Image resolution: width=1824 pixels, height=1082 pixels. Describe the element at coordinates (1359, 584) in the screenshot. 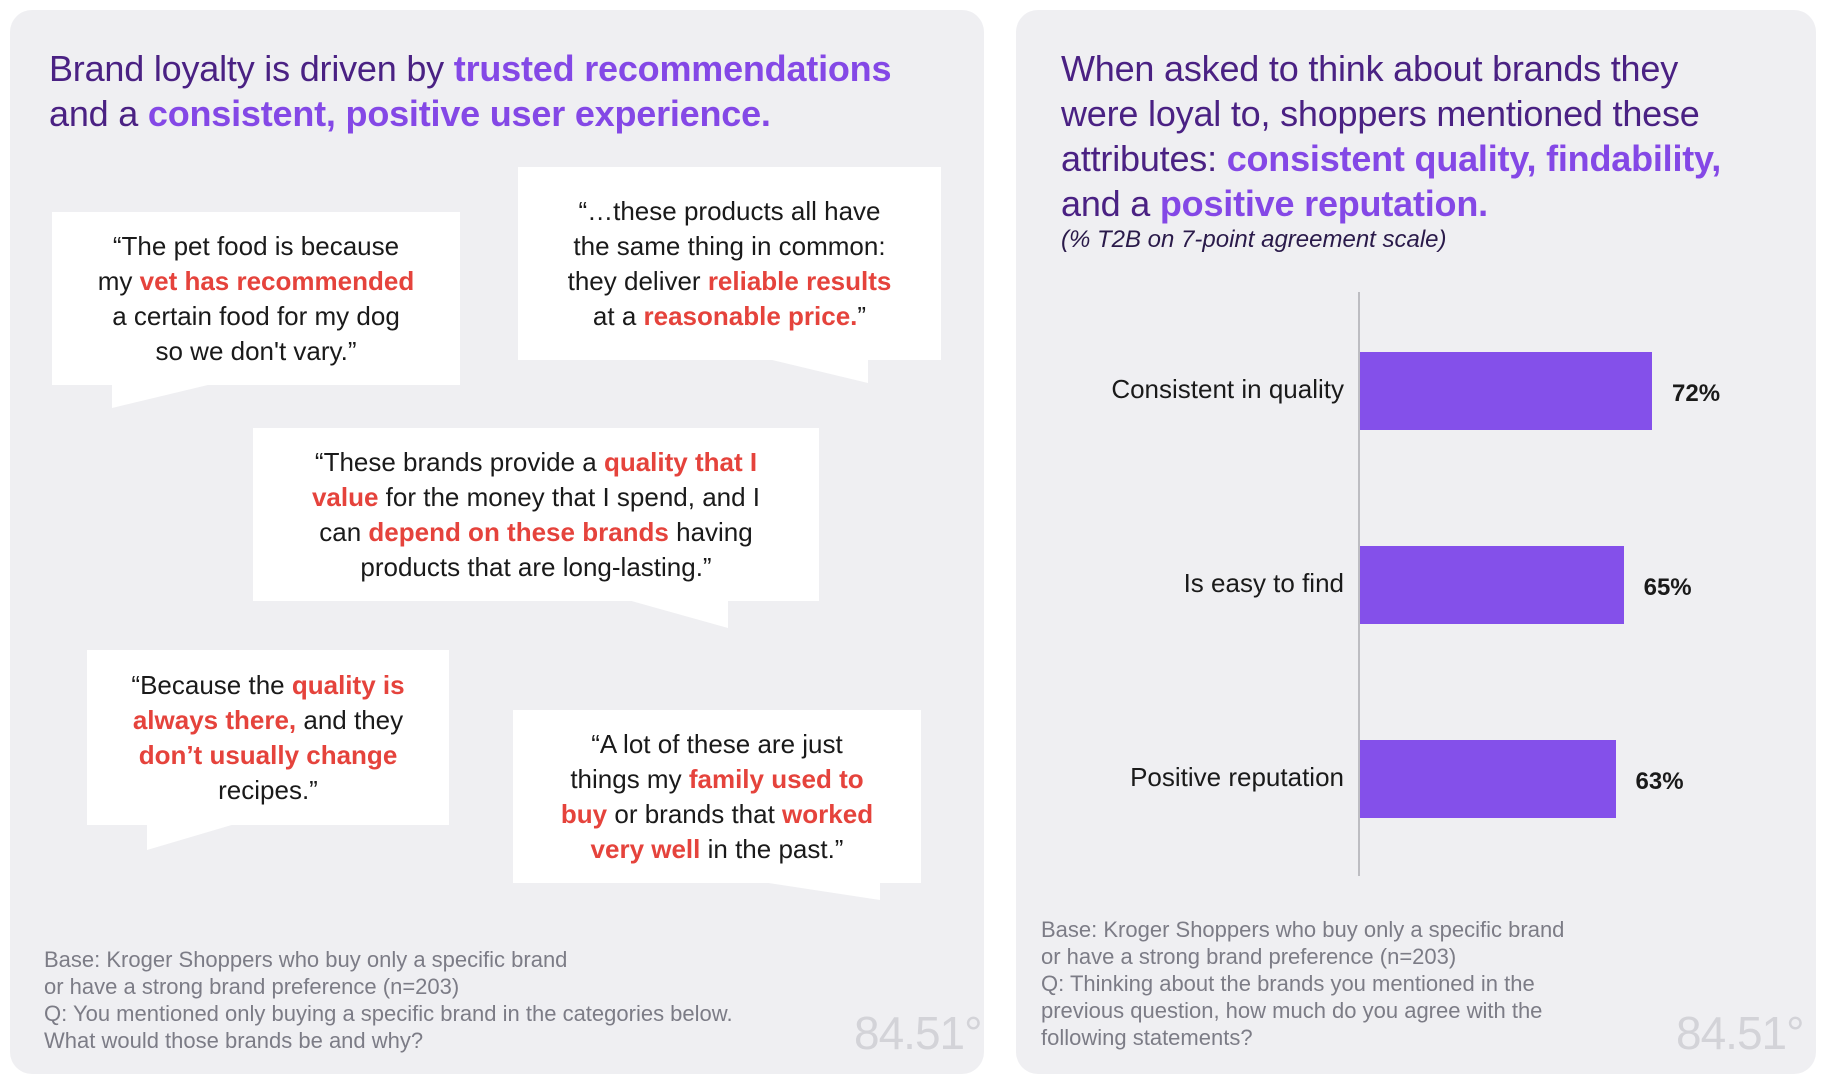

I see `chart-axis-line` at that location.